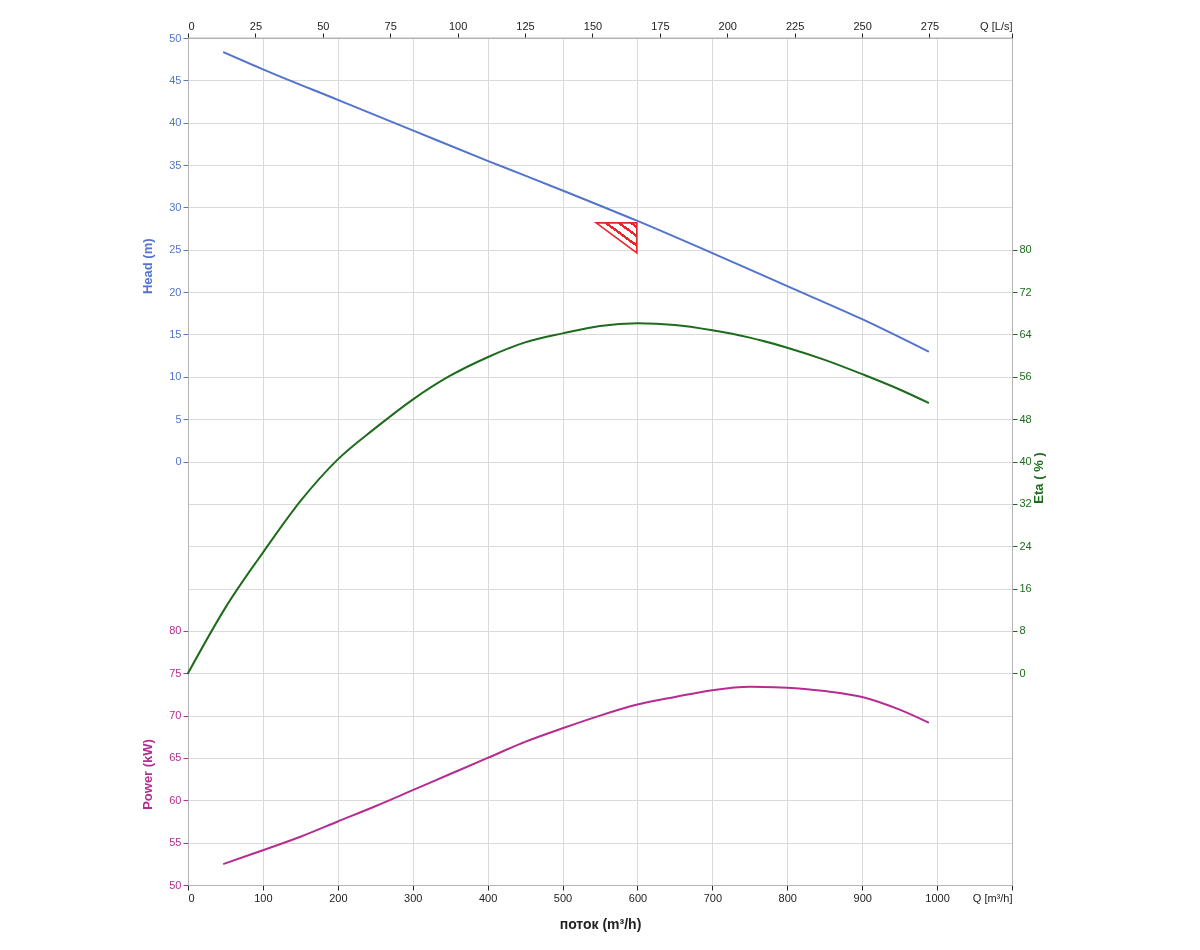 Image resolution: width=1200 pixels, height=950 pixels. I want to click on y-tick-label: 0, so click(178, 461).